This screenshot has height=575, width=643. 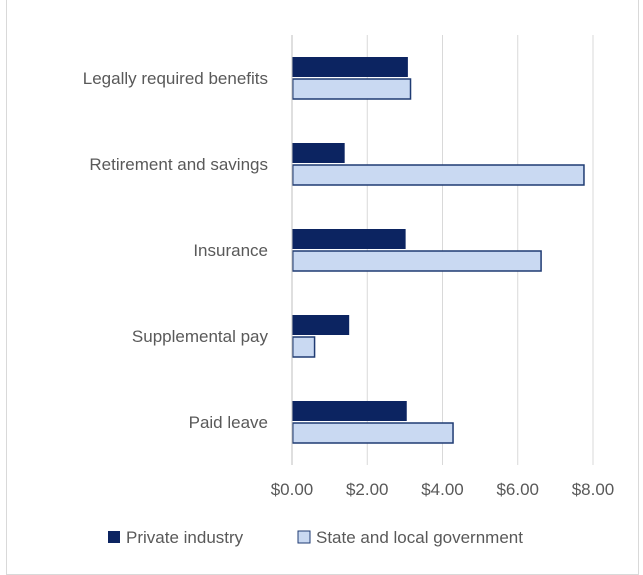 What do you see at coordinates (175, 78) in the screenshot?
I see `category-label: Legally required benefits` at bounding box center [175, 78].